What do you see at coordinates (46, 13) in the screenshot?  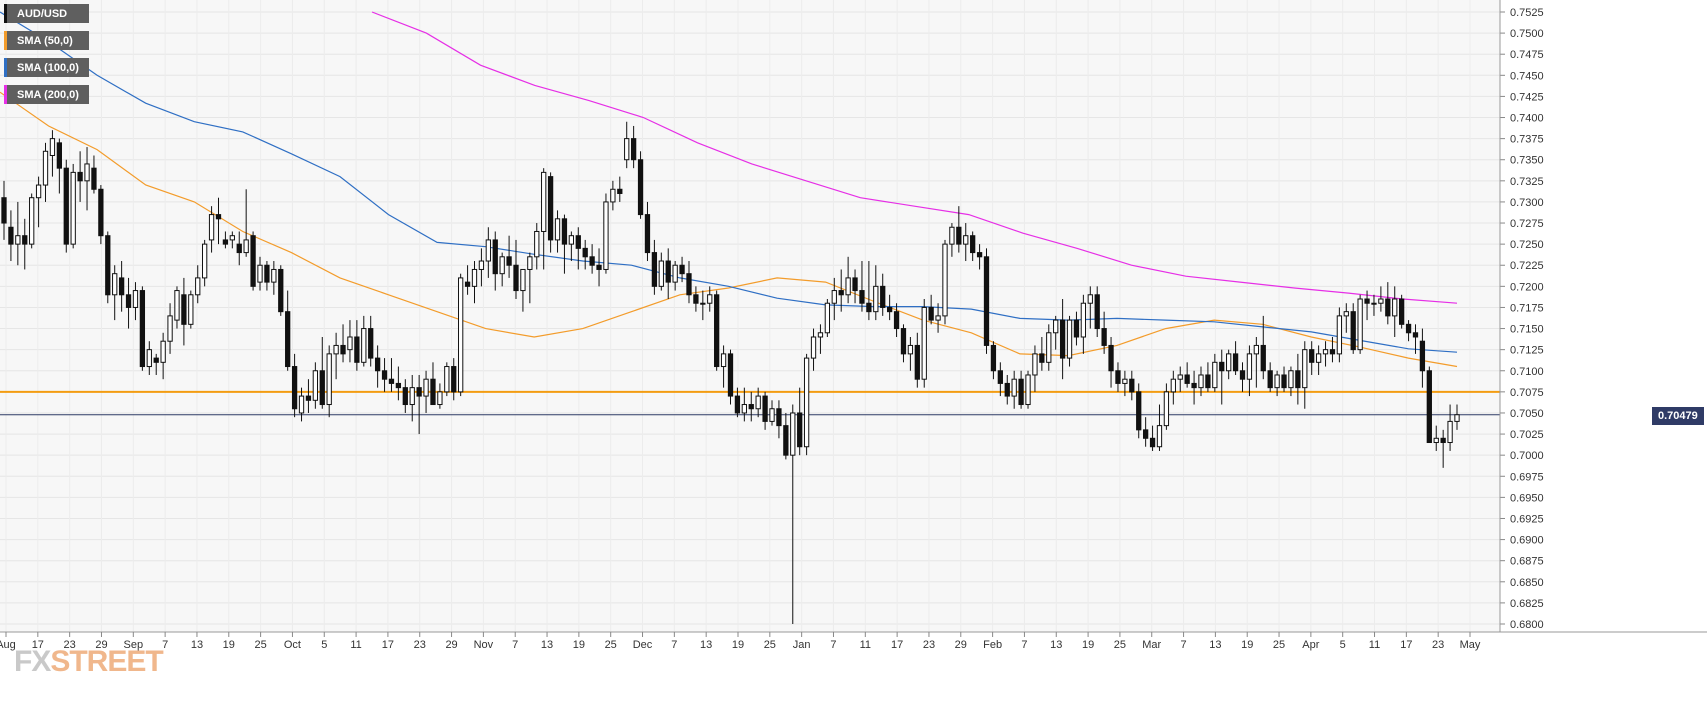 I see `legend-item-audusd: AUD/USD` at bounding box center [46, 13].